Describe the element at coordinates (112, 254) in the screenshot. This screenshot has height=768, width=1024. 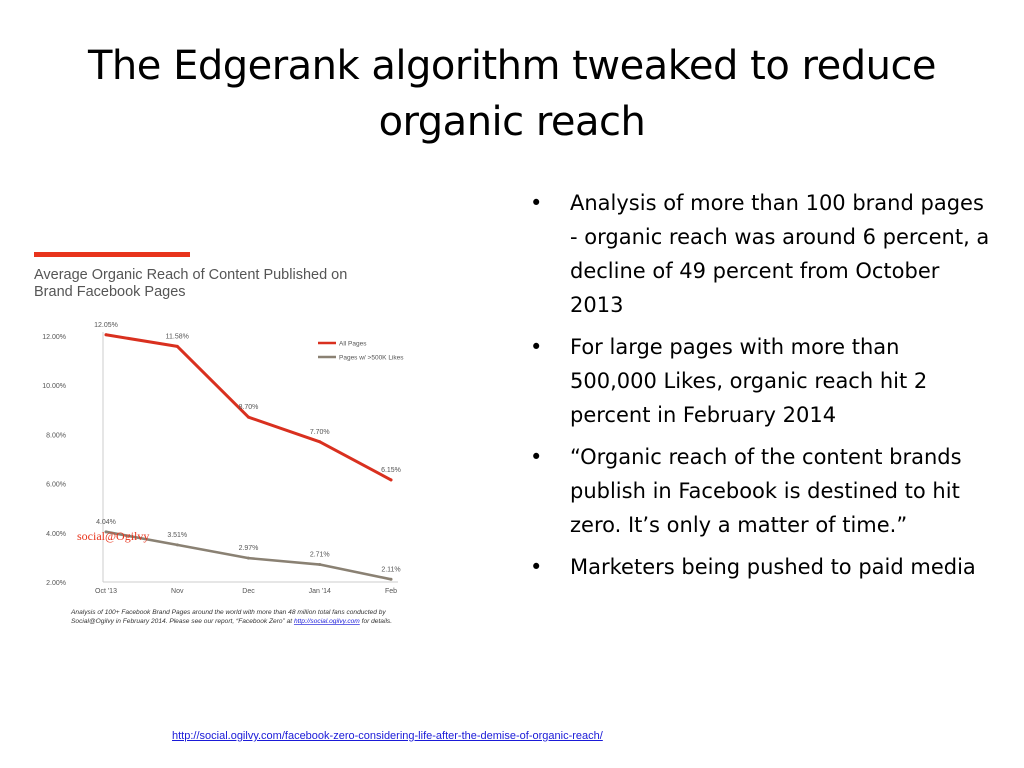
I see `chart-accent-bar` at that location.